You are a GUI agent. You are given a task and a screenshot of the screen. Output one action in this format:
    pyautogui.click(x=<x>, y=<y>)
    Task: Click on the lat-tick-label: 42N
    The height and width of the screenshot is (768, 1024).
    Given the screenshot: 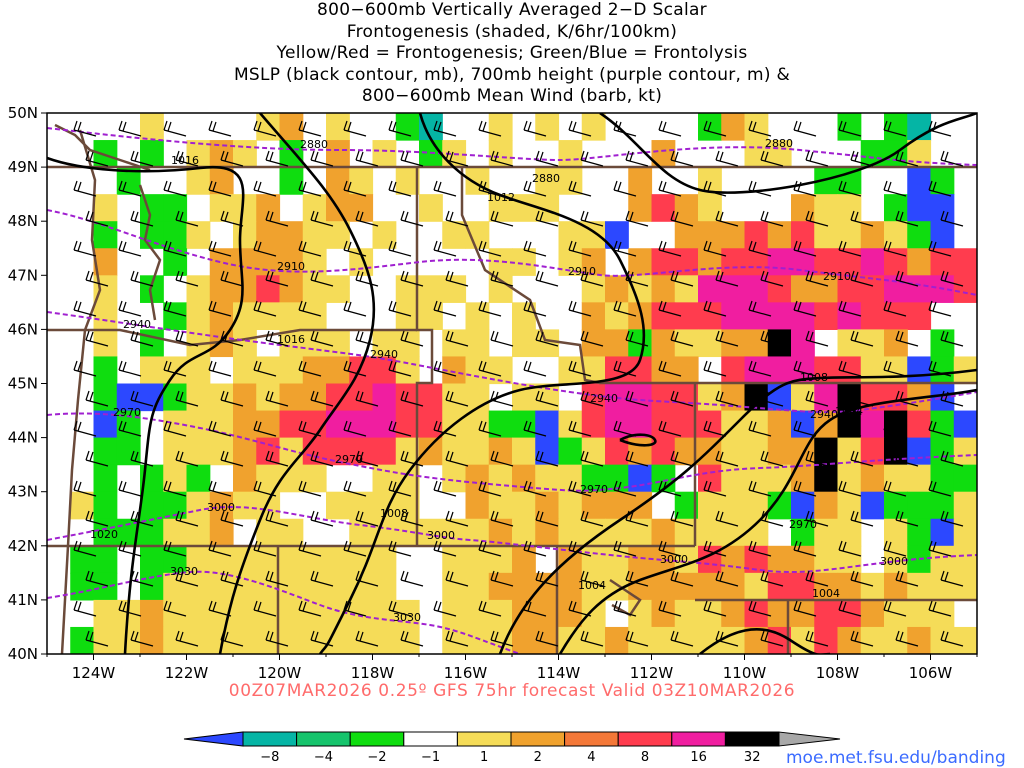 What is the action you would take?
    pyautogui.click(x=23, y=546)
    